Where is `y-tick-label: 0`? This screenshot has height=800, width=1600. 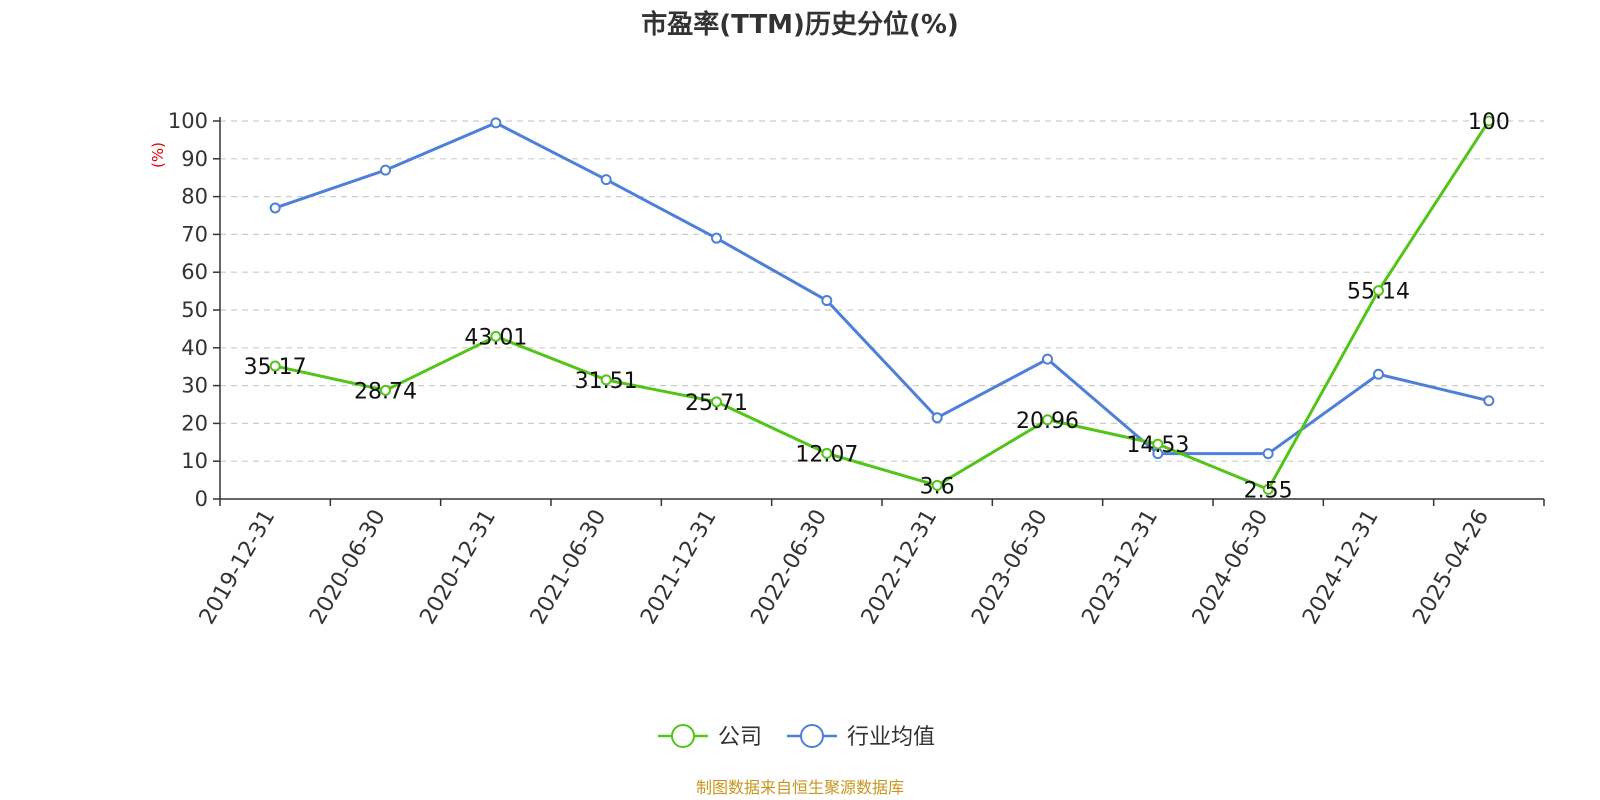
y-tick-label: 0 is located at coordinates (201, 499).